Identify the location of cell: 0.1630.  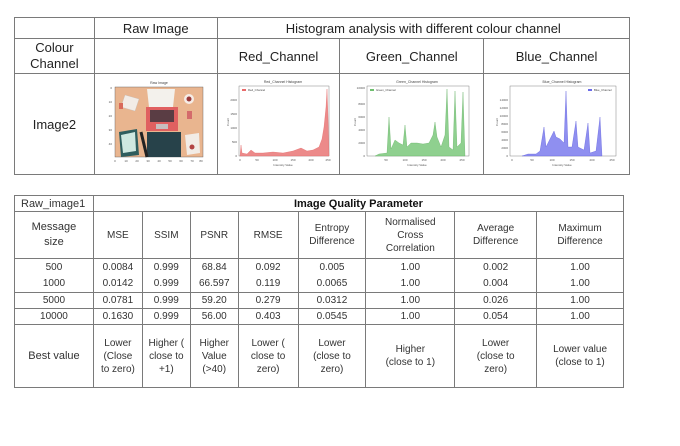
(117, 316).